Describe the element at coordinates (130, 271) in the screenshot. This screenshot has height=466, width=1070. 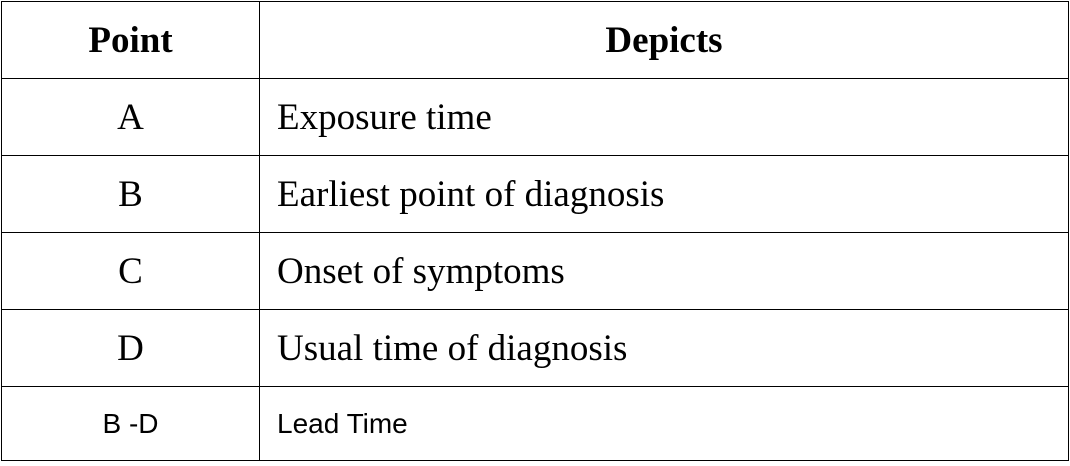
I see `point-cell: C` at that location.